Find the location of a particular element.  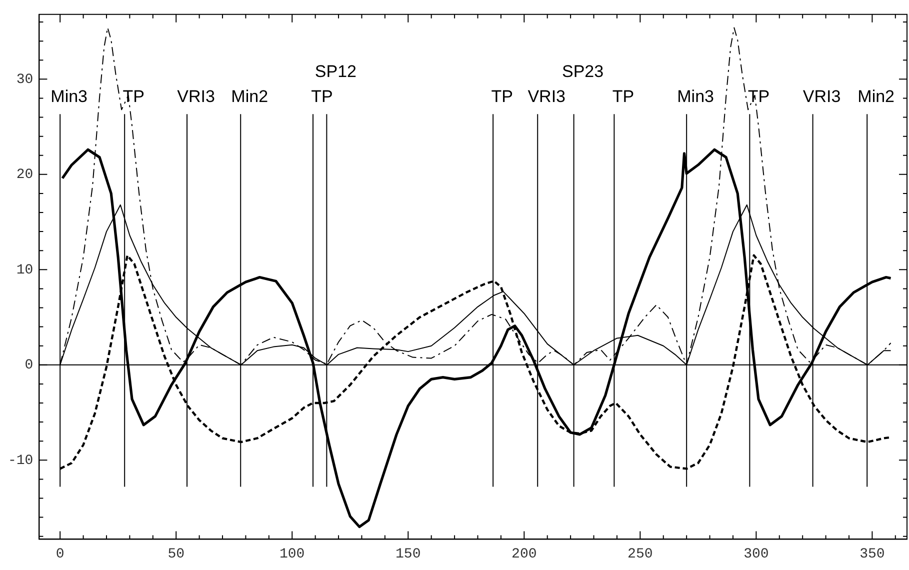

x-tick-label: 100 is located at coordinates (292, 554).